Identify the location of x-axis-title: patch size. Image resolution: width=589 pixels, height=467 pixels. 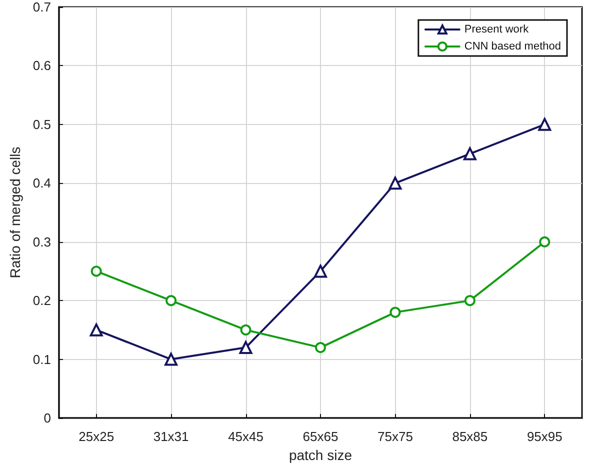
(320, 455).